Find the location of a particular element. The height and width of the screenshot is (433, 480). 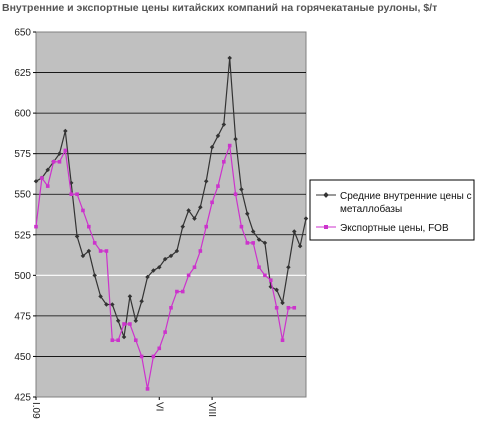

legend-box is located at coordinates (392, 210).